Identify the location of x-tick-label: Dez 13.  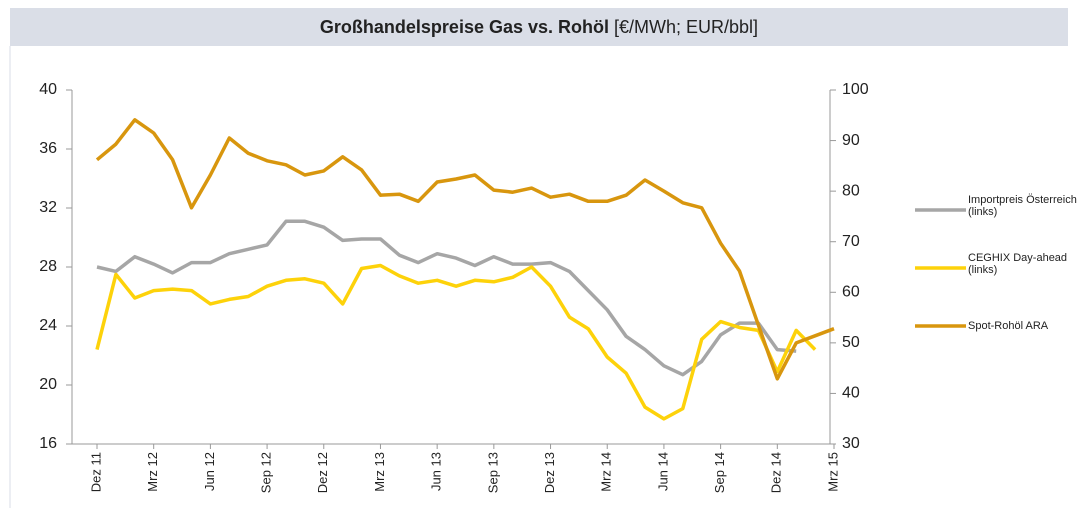
(549, 472).